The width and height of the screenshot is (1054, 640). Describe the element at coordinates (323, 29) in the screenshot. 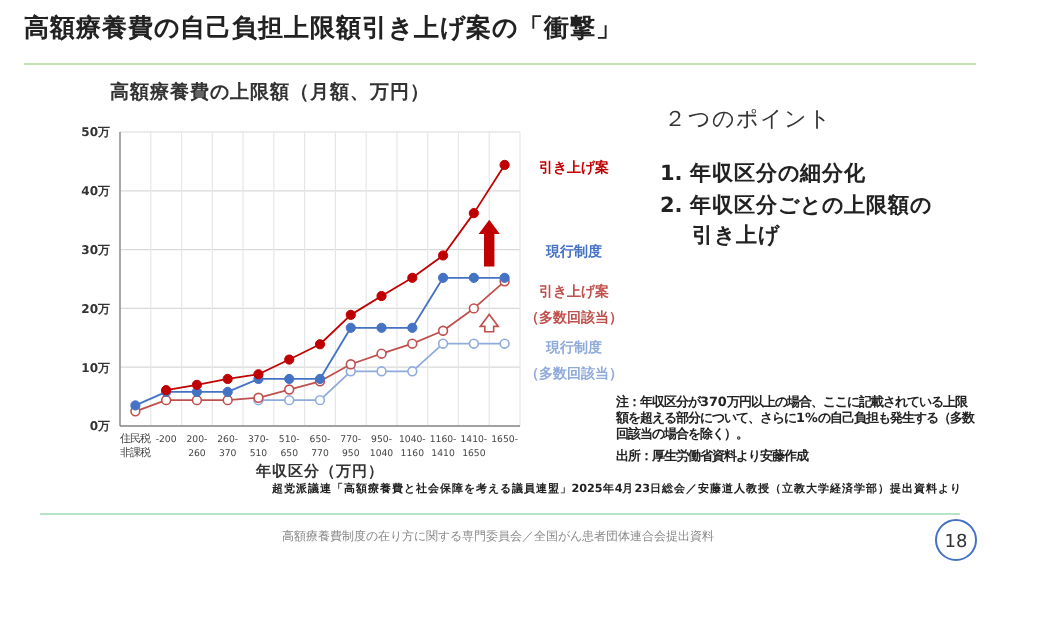

I see `chart-title: 高額療養費の自己負担上限額引き上げ案の「衝撃」` at that location.